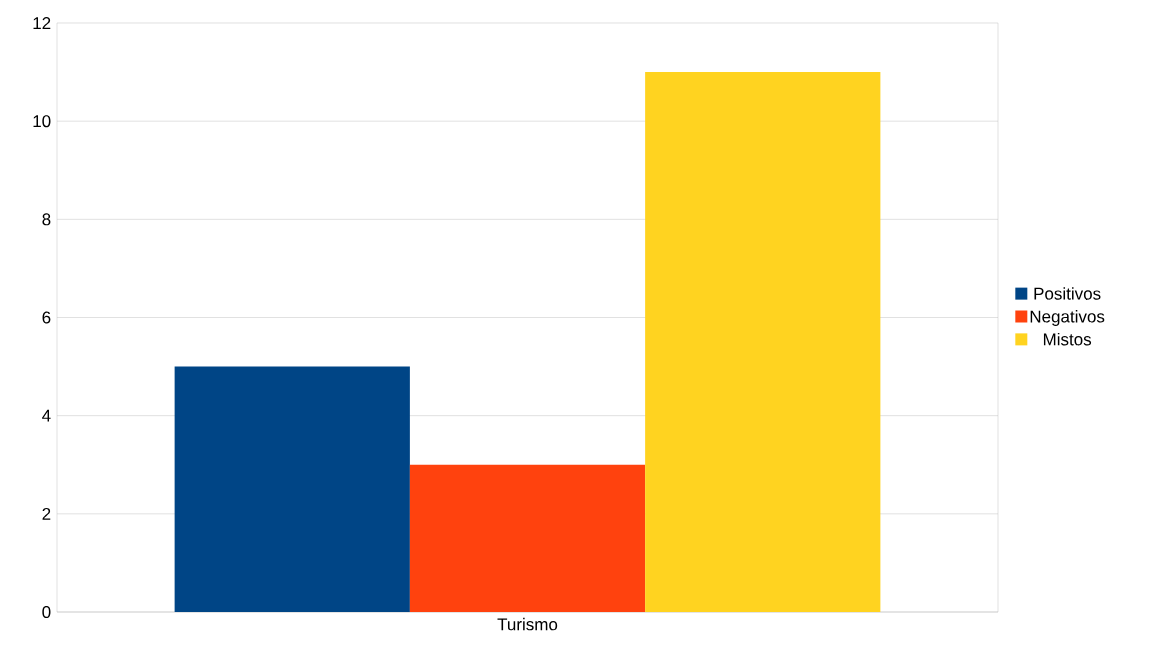 The width and height of the screenshot is (1173, 657). Describe the element at coordinates (46, 612) in the screenshot. I see `y-tick-label: 0` at that location.